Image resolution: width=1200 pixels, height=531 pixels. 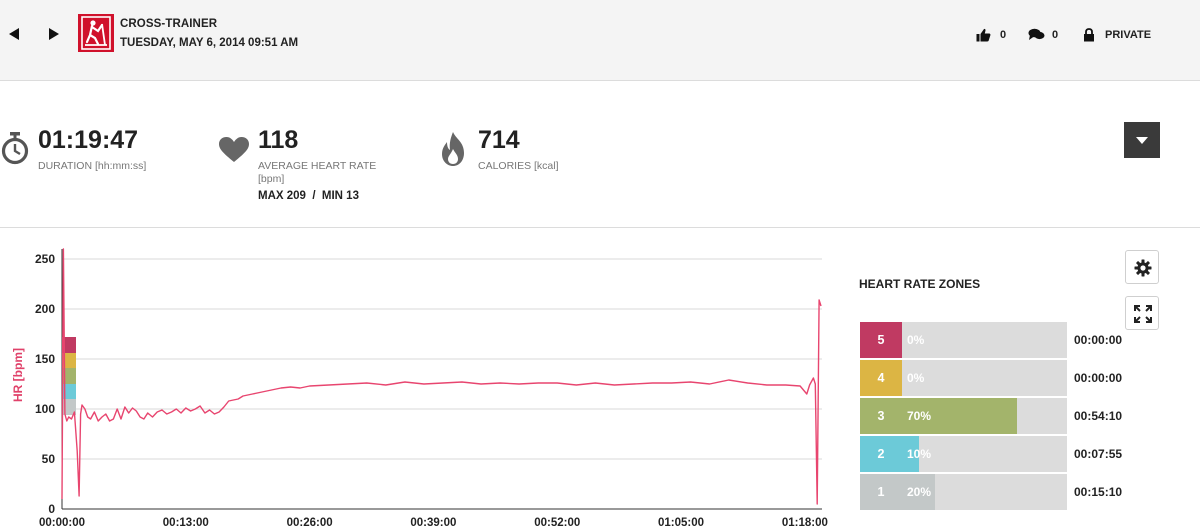 What do you see at coordinates (1036, 34) in the screenshot?
I see `comment-icon` at bounding box center [1036, 34].